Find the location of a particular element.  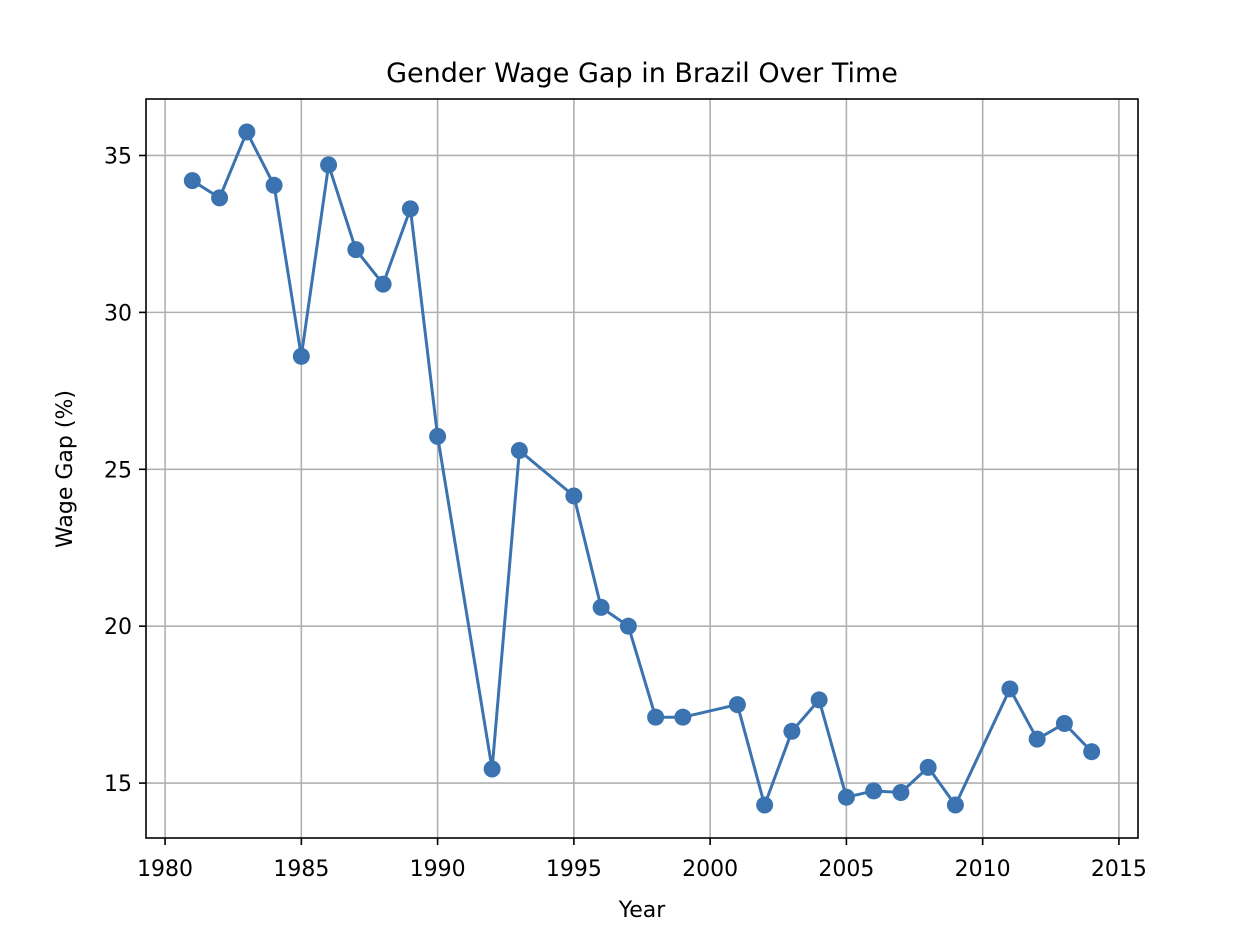

y-tick-label: 30 is located at coordinates (118, 313).